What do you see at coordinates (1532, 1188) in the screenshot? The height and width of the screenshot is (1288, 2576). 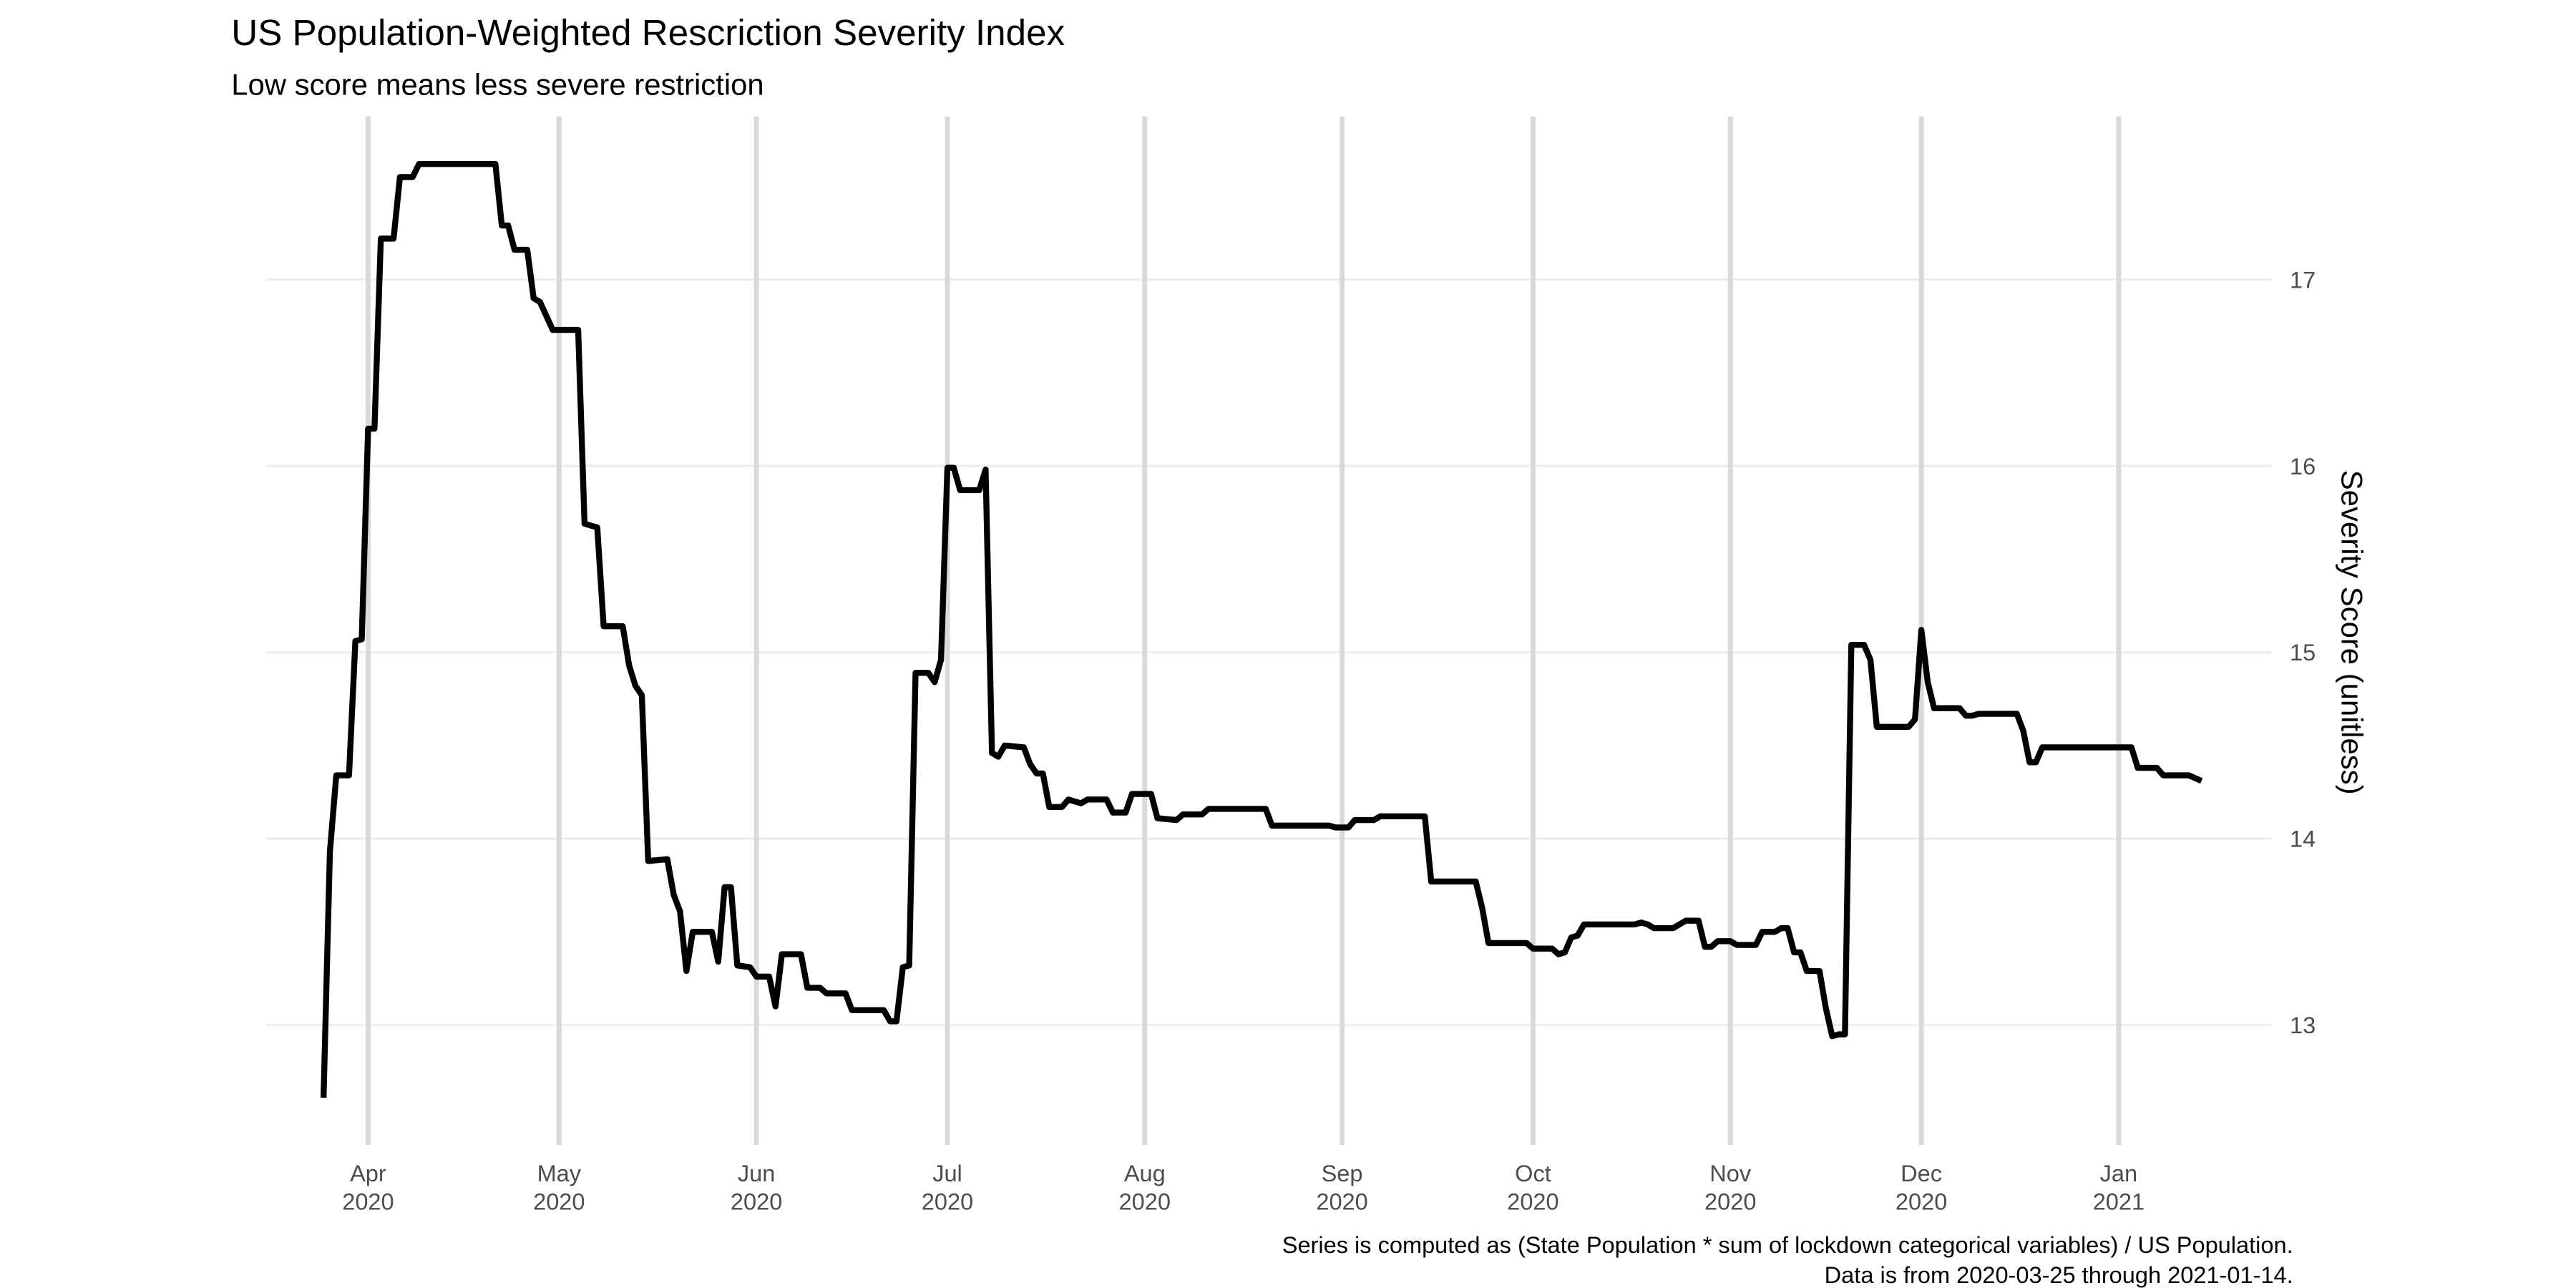 I see `x-tick-label: Oct 2020` at bounding box center [1532, 1188].